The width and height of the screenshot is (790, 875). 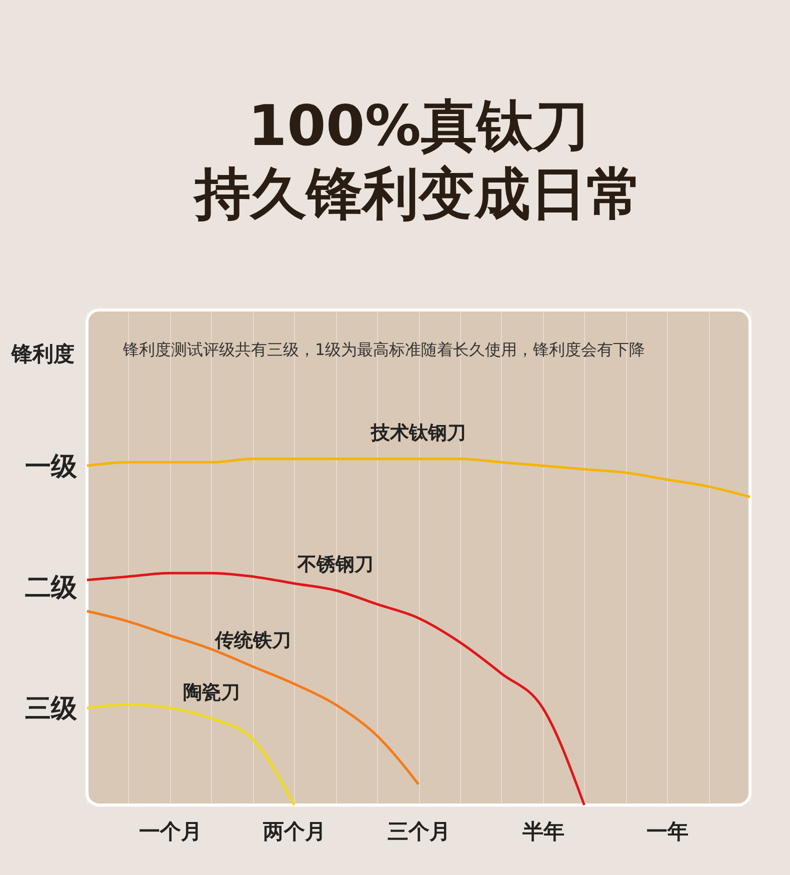 I want to click on series-label: 传统铁刀, so click(x=252, y=641).